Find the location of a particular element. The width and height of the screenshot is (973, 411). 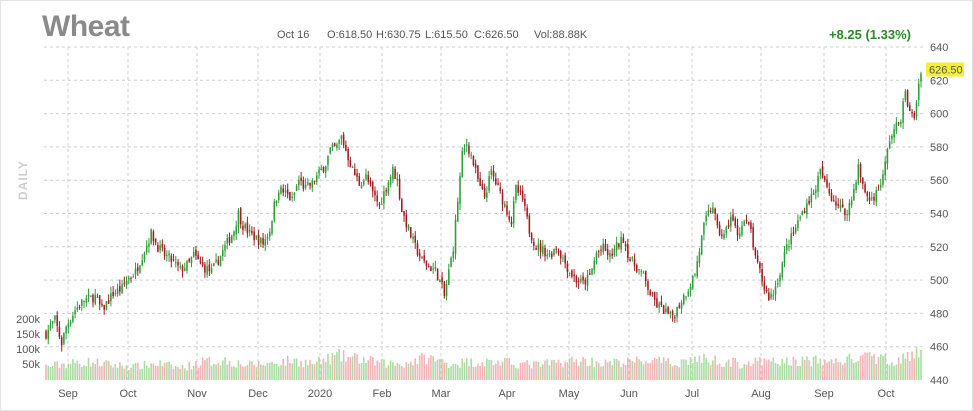

last-price-badge is located at coordinates (945, 69).